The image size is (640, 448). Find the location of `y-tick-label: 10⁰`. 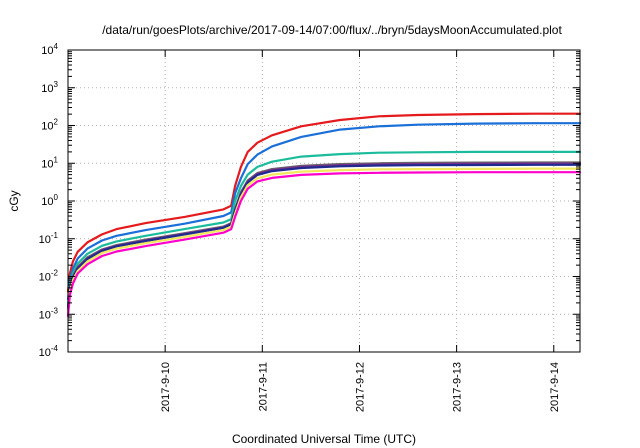

y-tick-label: 10⁰ is located at coordinates (49, 200).